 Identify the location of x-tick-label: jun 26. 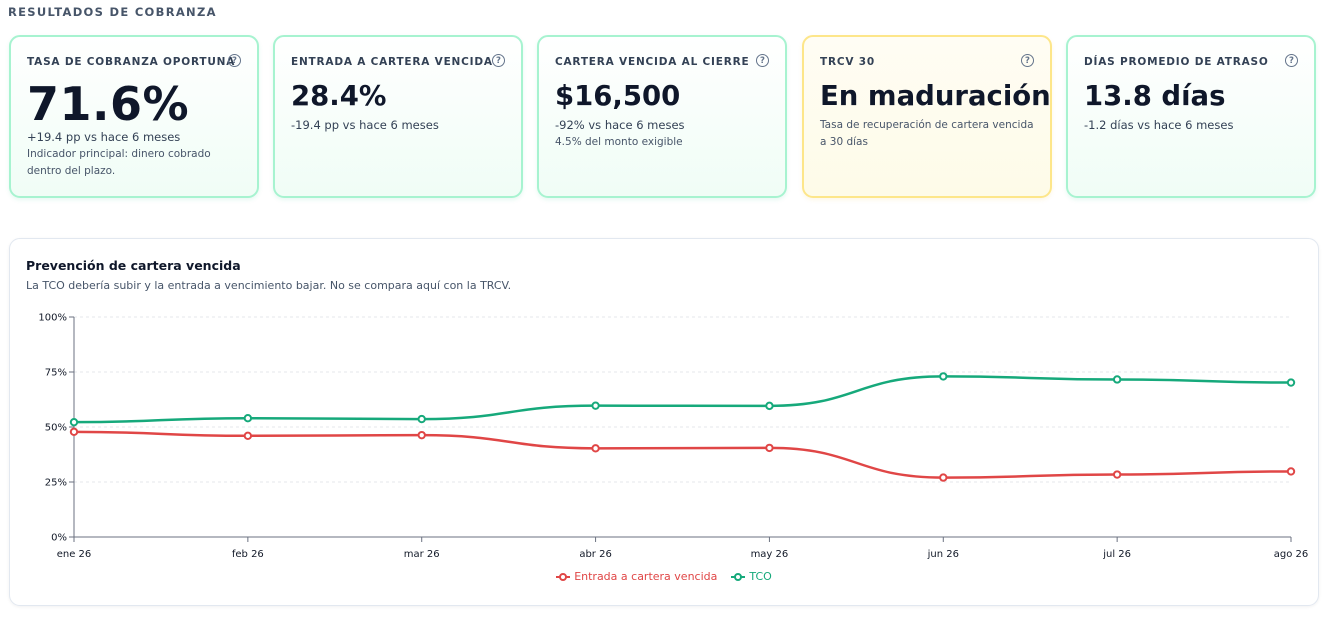
(943, 554).